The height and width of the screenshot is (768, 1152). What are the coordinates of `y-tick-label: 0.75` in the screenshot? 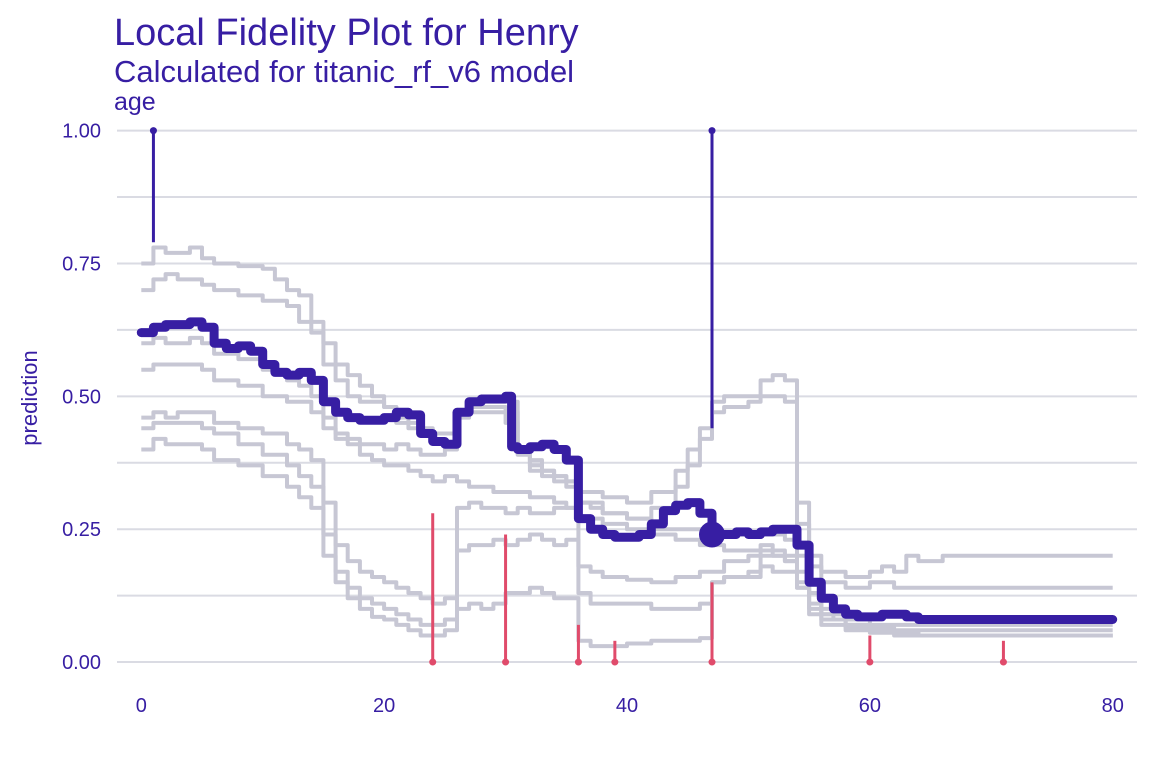 It's located at (81, 264).